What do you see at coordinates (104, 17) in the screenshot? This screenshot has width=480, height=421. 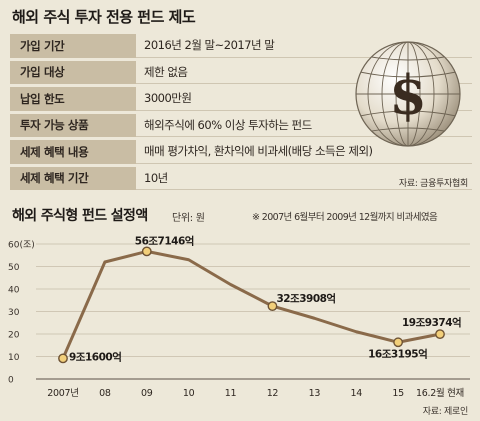 I see `top-title: 해외 주식 투자 전용 펀드 제도` at bounding box center [104, 17].